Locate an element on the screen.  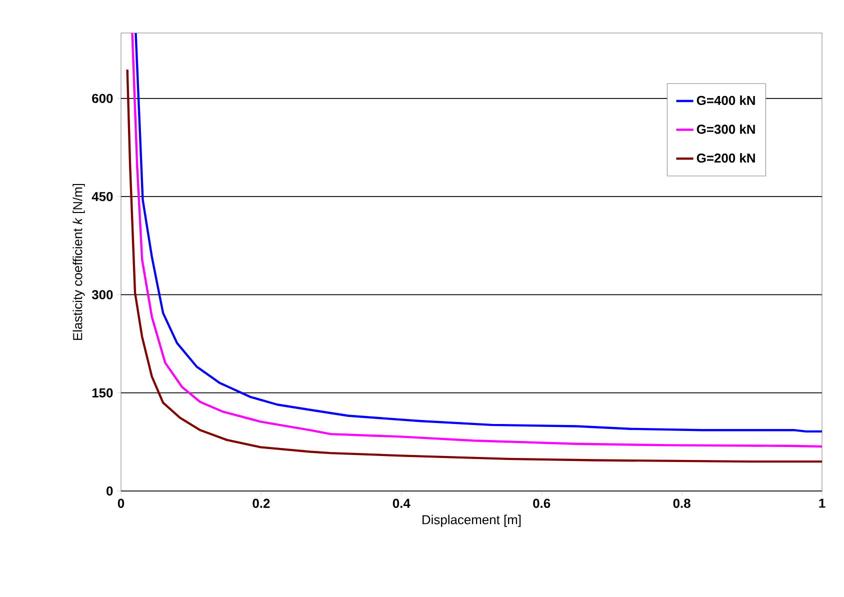
legend-label: G=300 kN is located at coordinates (725, 129).